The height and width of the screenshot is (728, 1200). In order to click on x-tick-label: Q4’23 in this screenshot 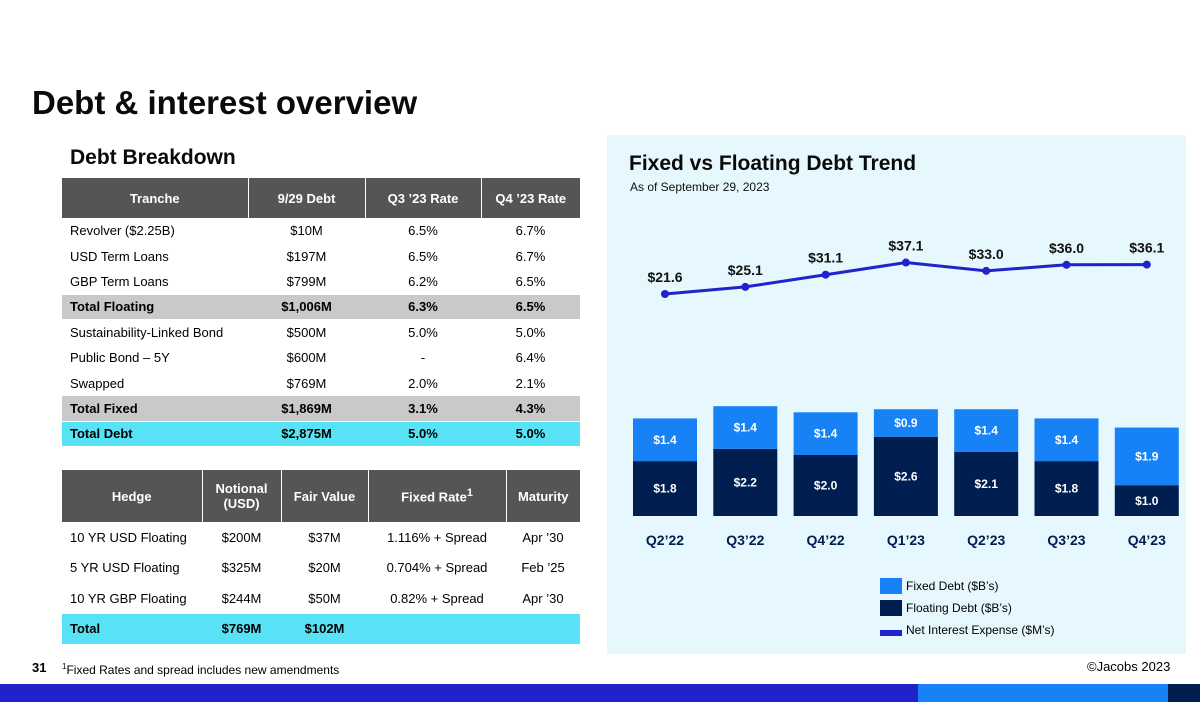, I will do `click(1147, 540)`.